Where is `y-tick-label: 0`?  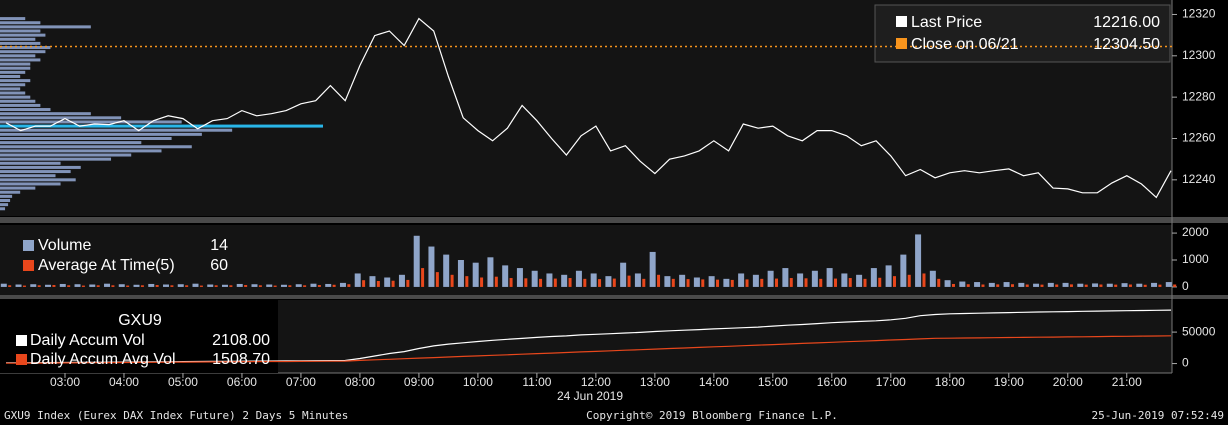
y-tick-label: 0 is located at coordinates (1185, 363).